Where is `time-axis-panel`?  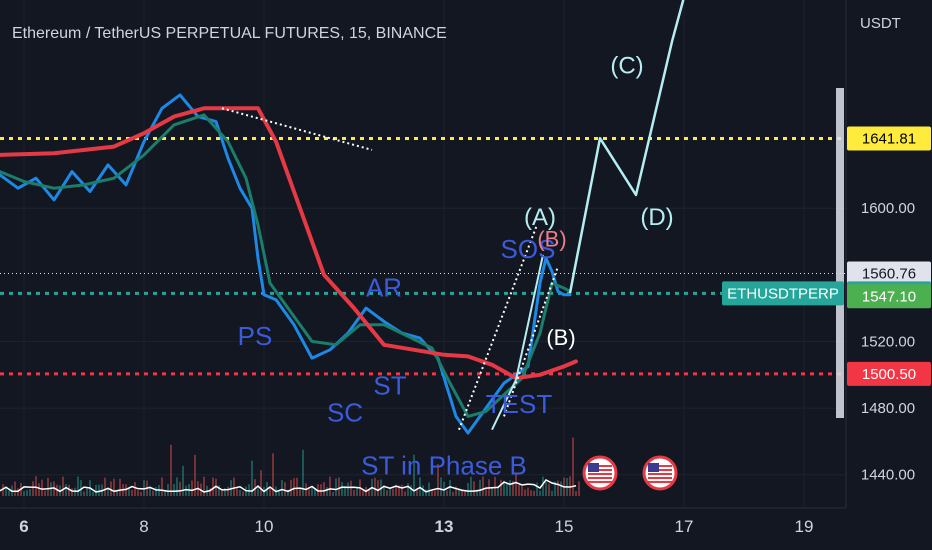 time-axis-panel is located at coordinates (466, 529).